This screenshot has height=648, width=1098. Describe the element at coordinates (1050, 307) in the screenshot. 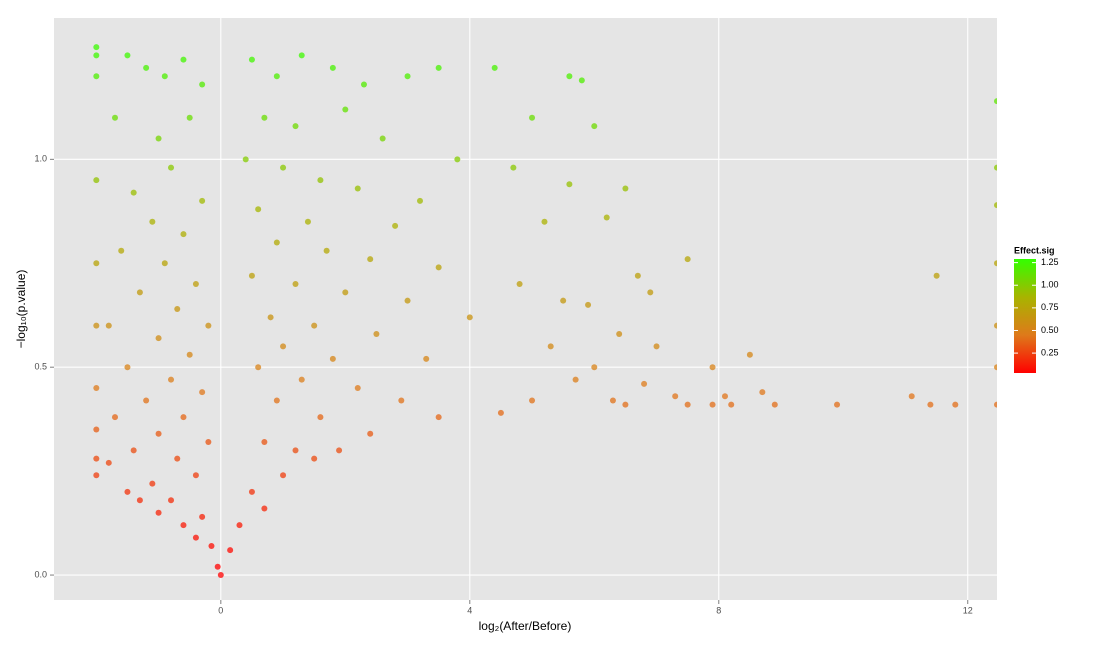

I see `colorbar-tick-label: 0.75` at that location.